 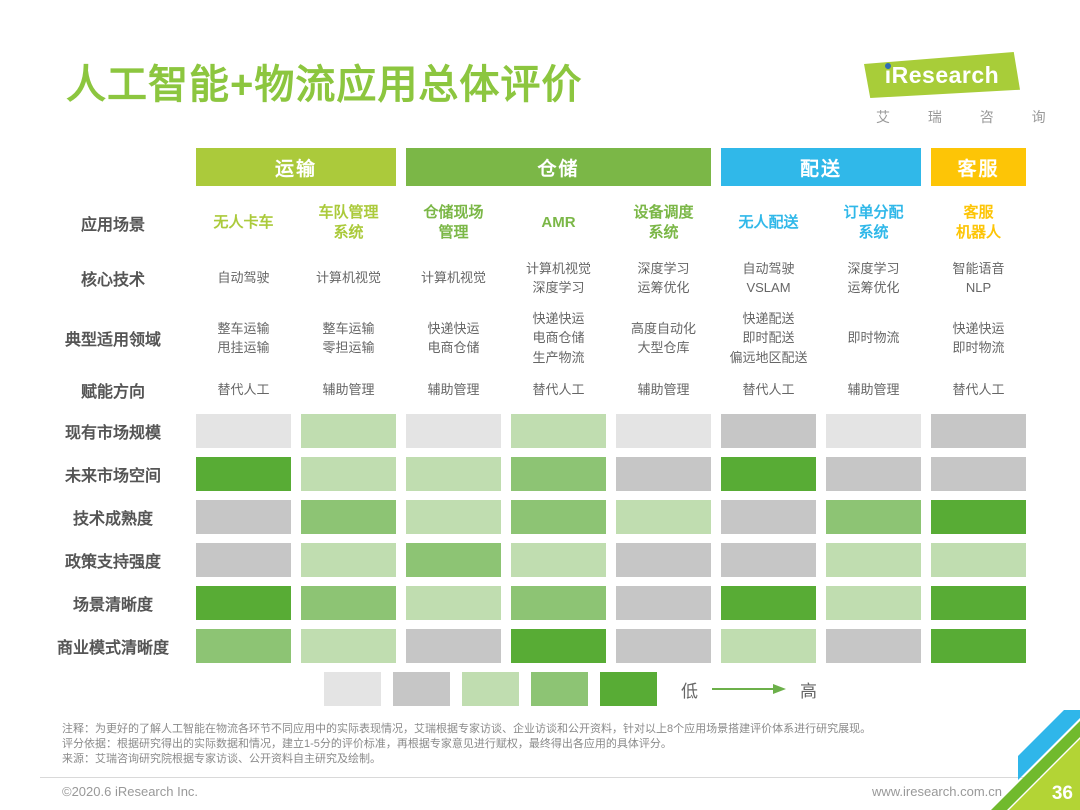 I want to click on enablement-direction-col-7: 替代人工, so click(x=978, y=390).